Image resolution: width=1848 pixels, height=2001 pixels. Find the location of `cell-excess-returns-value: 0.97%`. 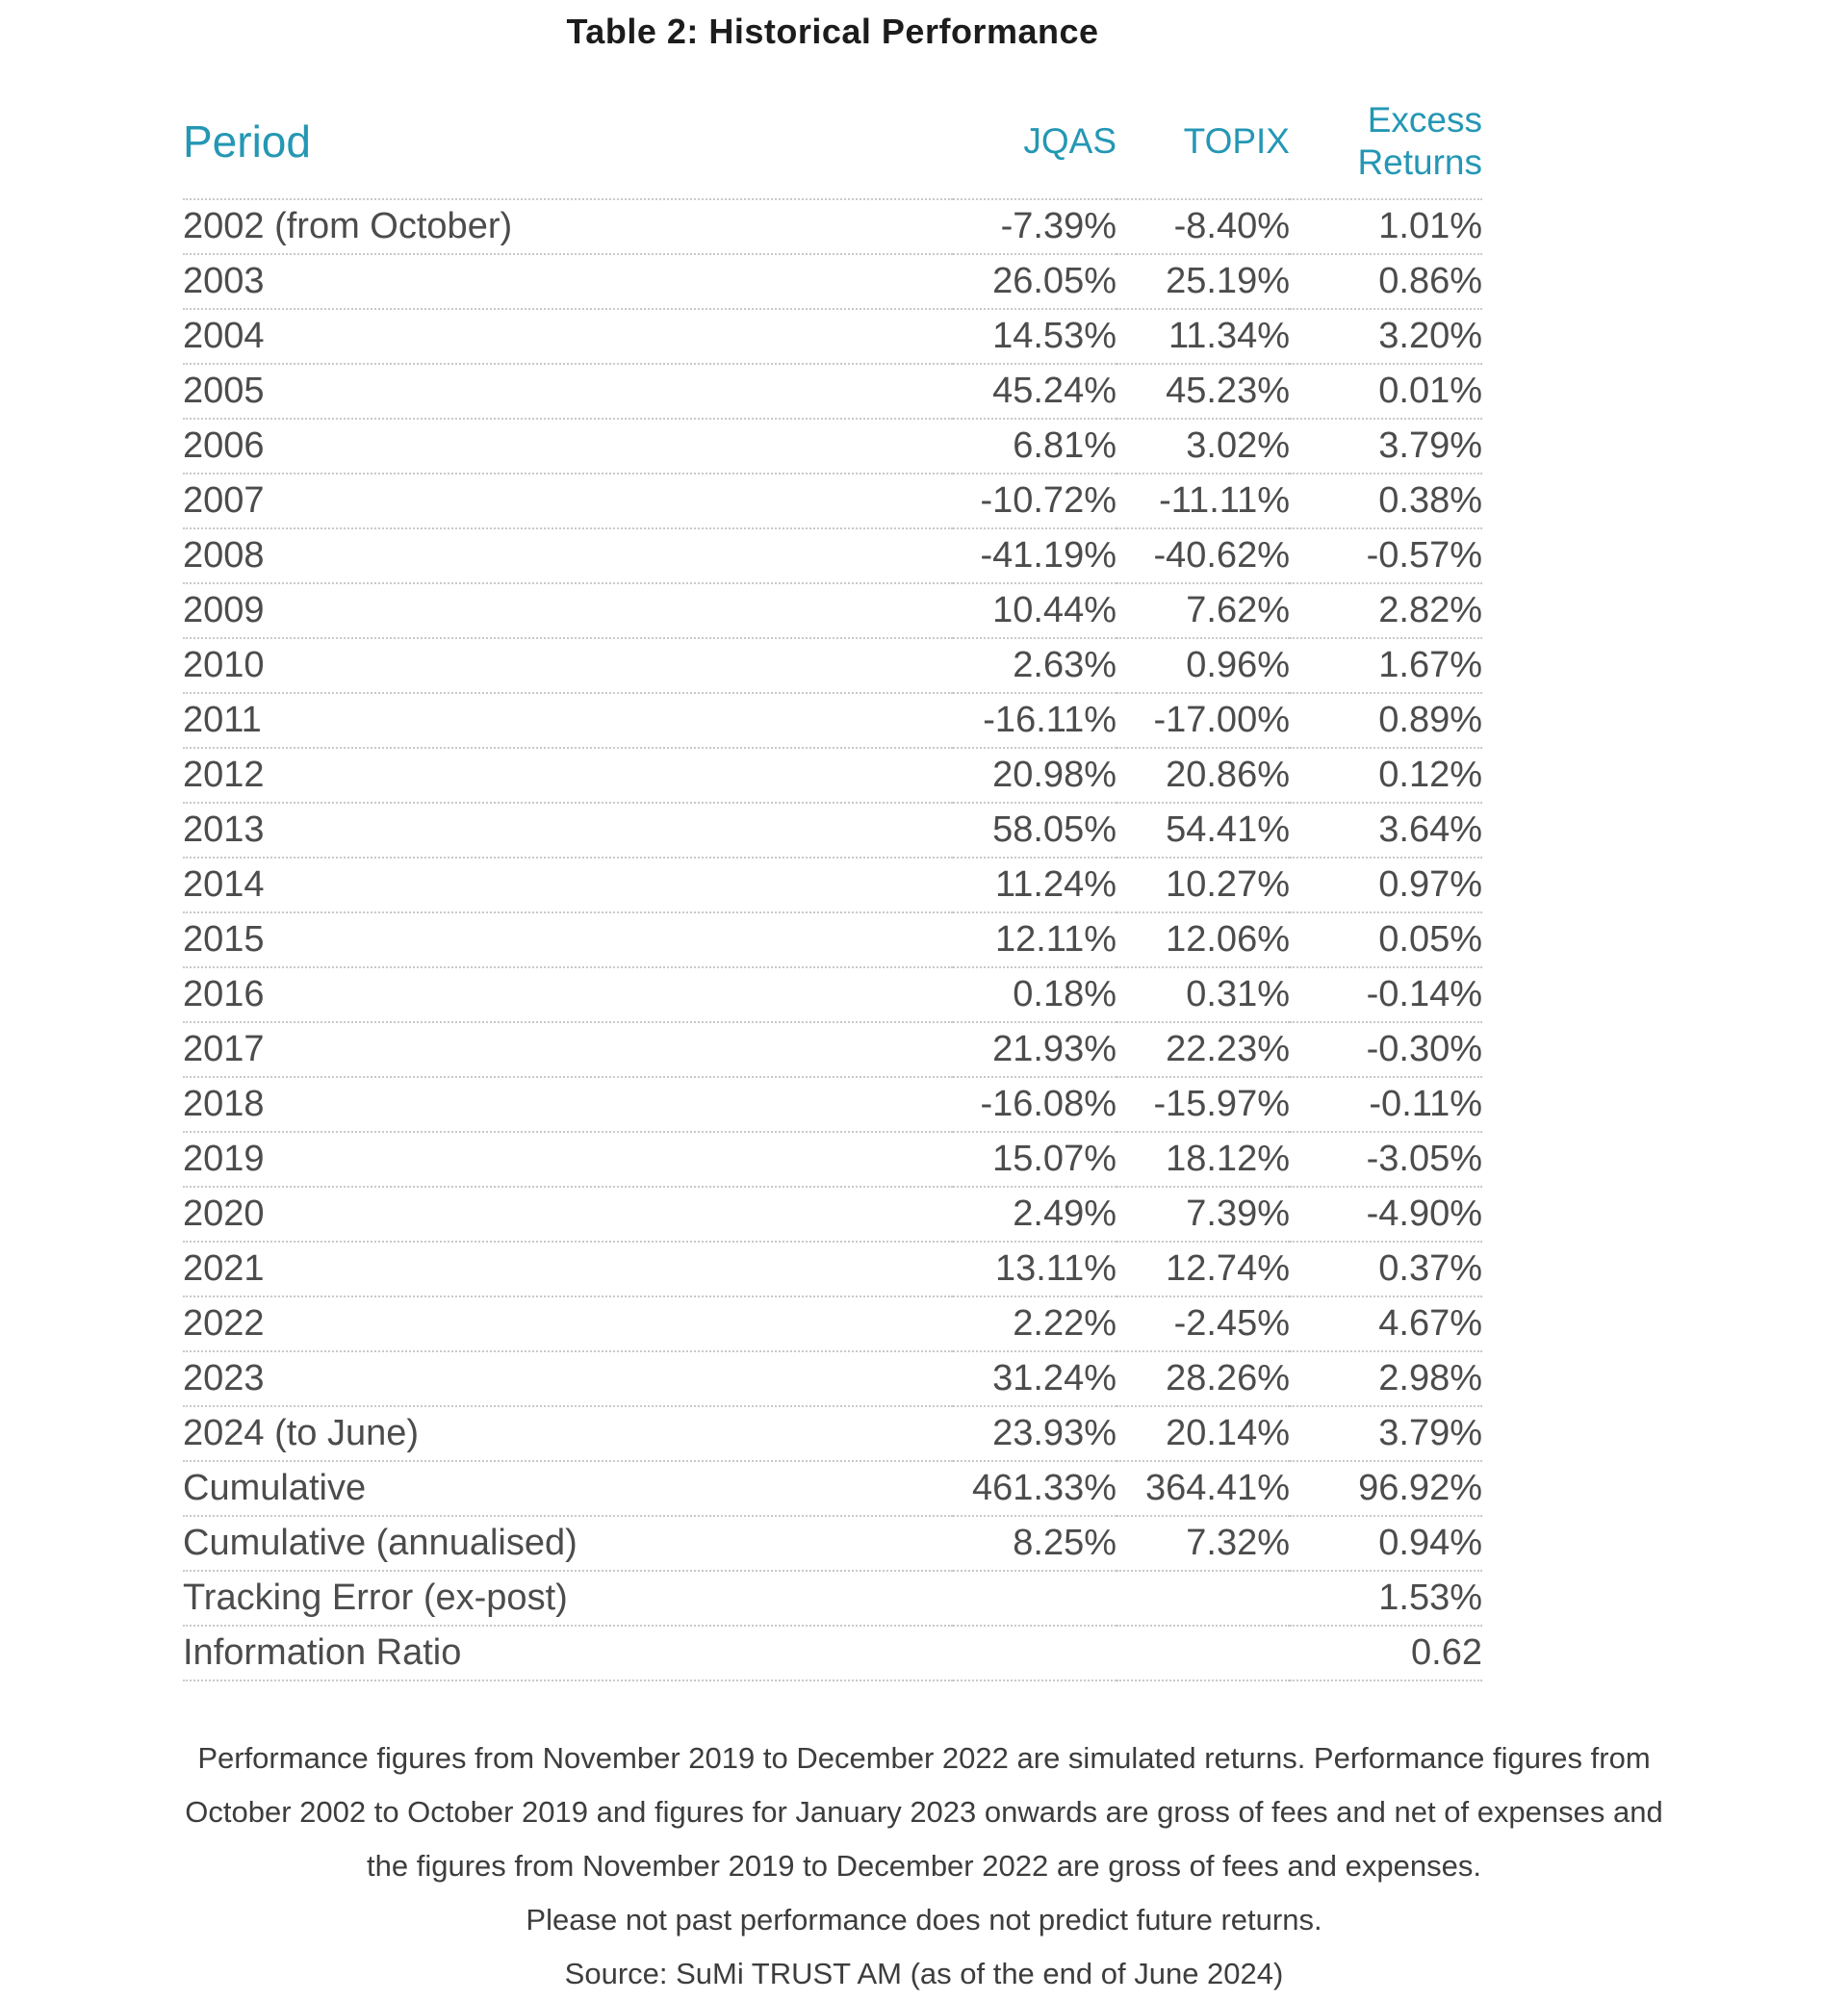

cell-excess-returns-value: 0.97% is located at coordinates (1430, 884).